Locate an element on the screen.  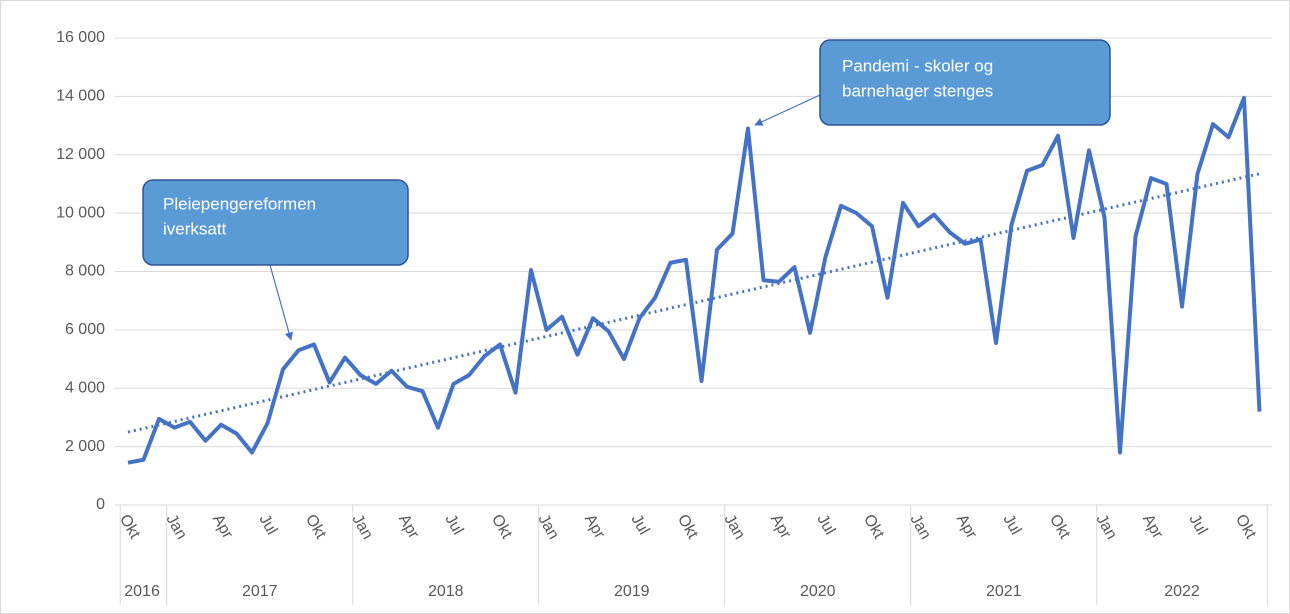
year-label: 2021 is located at coordinates (1004, 591).